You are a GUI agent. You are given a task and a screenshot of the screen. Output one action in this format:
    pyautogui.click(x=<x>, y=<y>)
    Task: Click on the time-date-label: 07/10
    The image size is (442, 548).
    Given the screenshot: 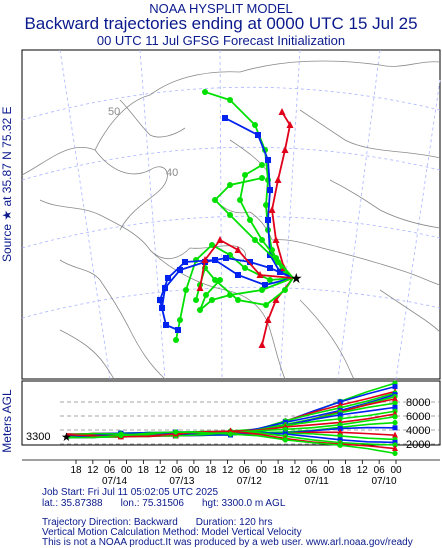 What is the action you would take?
    pyautogui.click(x=383, y=481)
    